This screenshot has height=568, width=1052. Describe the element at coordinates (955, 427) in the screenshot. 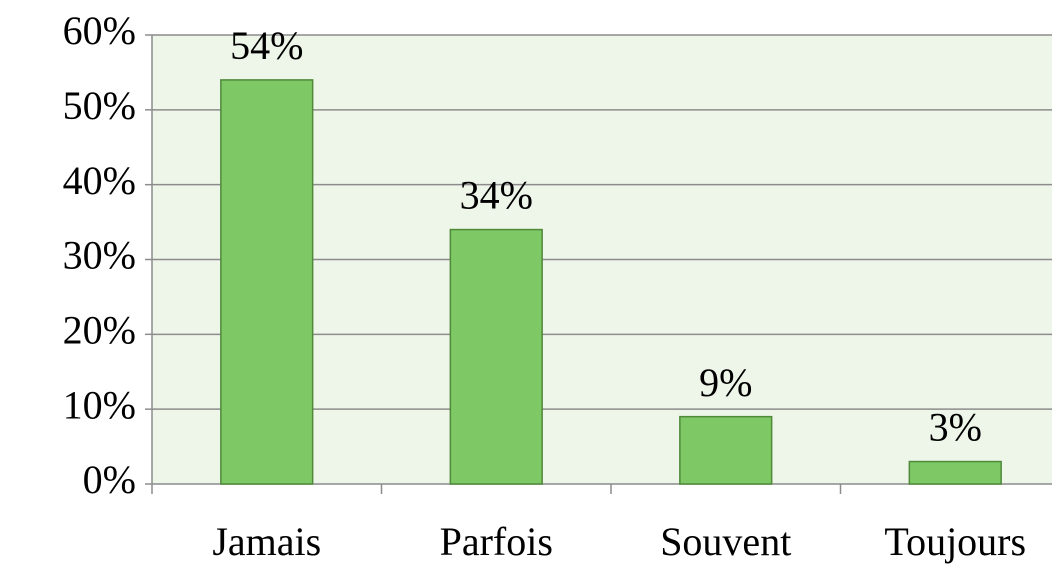

I see `value-label: 3%` at that location.